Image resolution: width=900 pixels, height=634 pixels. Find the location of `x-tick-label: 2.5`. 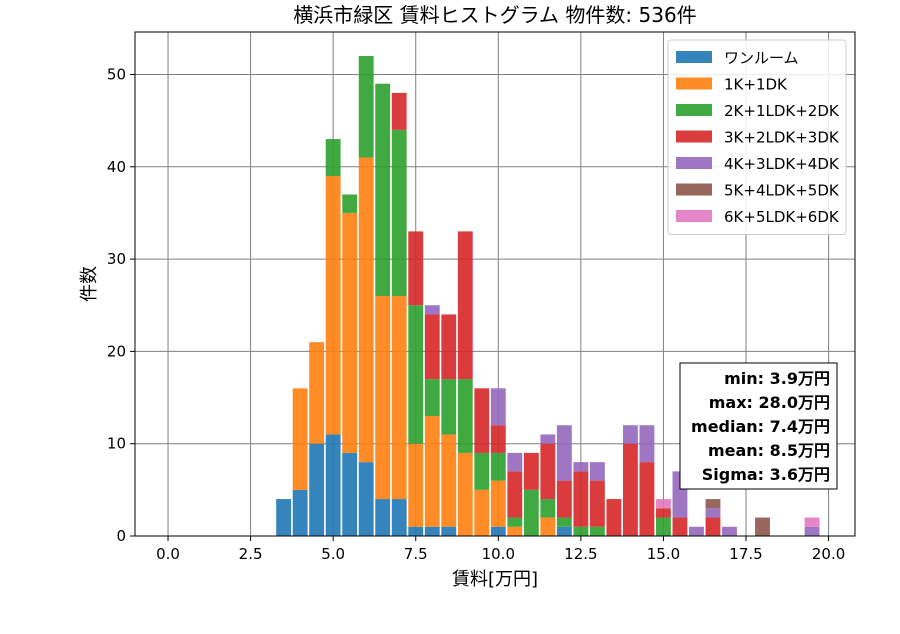

x-tick-label: 2.5 is located at coordinates (251, 554).